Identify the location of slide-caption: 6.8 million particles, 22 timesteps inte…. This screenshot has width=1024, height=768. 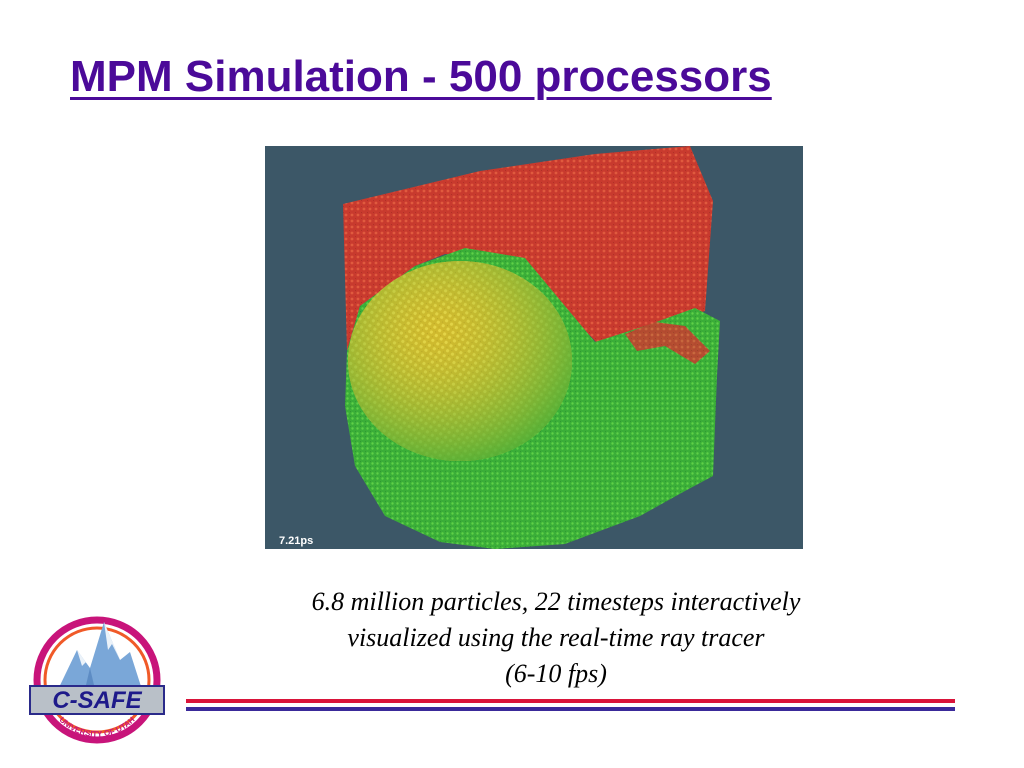
(556, 638).